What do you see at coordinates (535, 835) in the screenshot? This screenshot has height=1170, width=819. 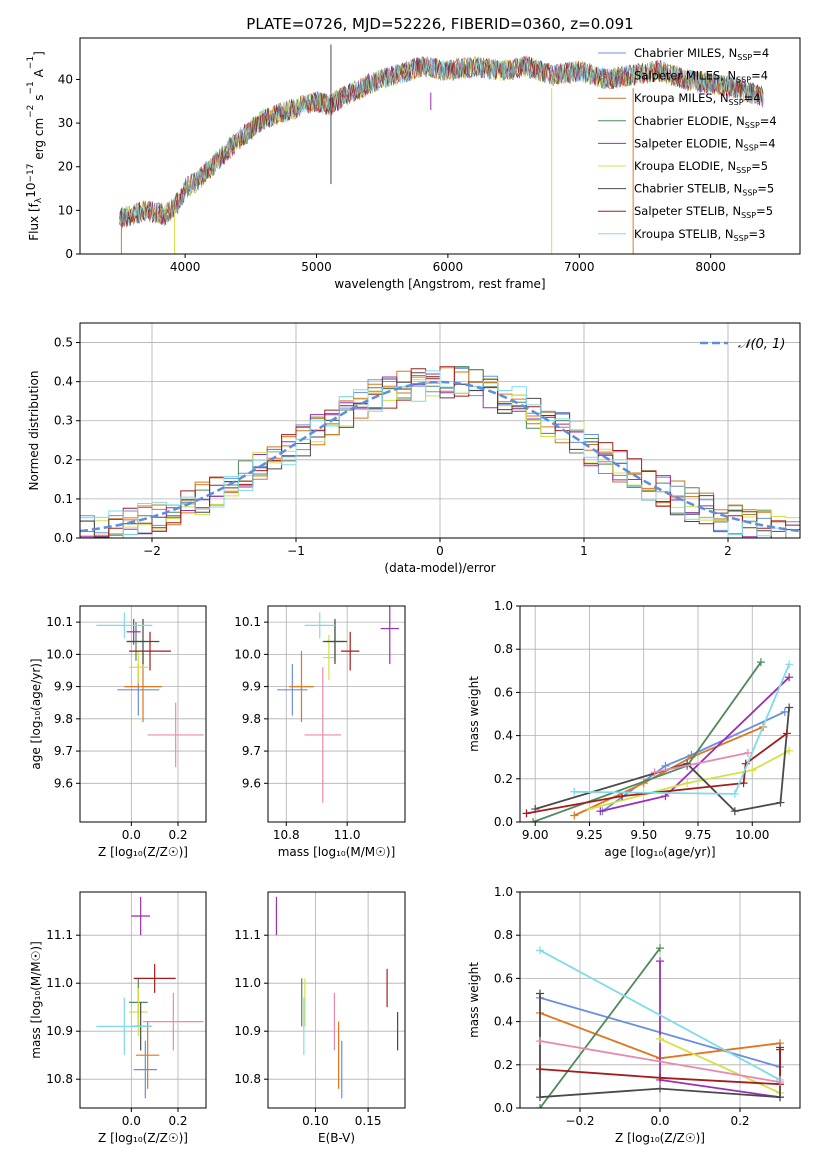 I see `x-tick-label: 9.00` at bounding box center [535, 835].